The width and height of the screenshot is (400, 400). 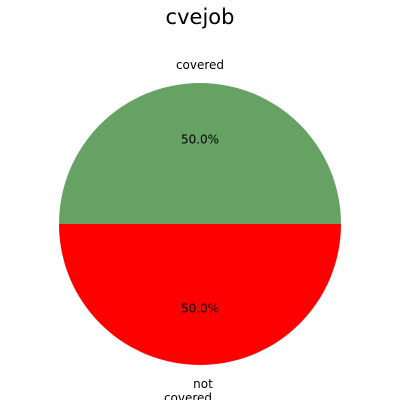 What do you see at coordinates (200, 17) in the screenshot?
I see `chart-title: cvejob` at bounding box center [200, 17].